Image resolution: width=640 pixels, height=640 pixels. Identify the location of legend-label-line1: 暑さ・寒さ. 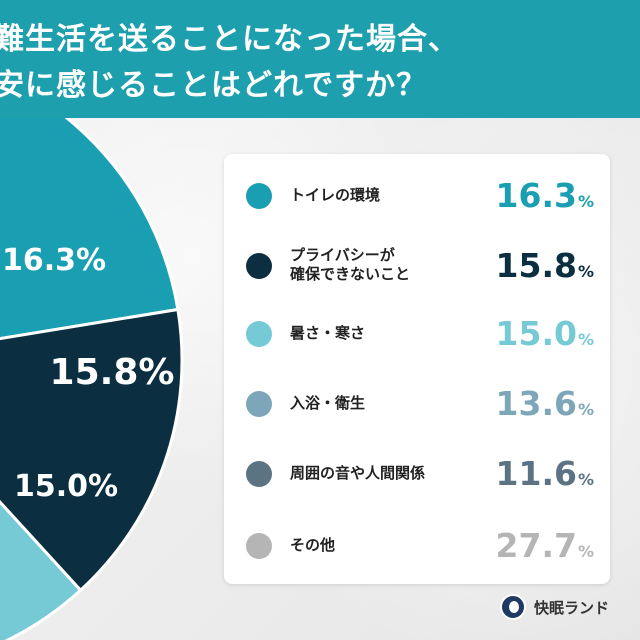
(328, 333).